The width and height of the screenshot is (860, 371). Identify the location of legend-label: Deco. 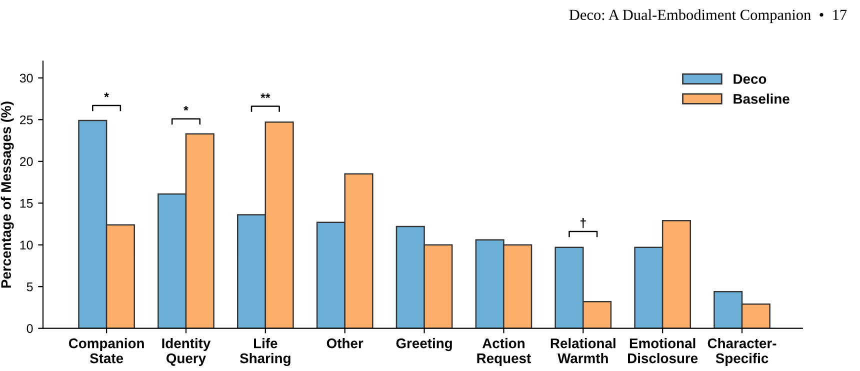
(750, 79).